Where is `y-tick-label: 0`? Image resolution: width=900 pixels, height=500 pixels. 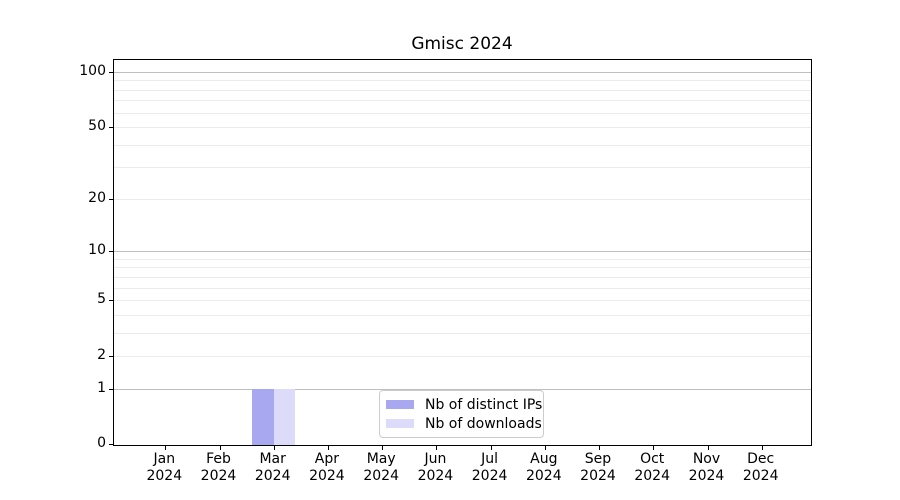
y-tick-label: 0 is located at coordinates (101, 443).